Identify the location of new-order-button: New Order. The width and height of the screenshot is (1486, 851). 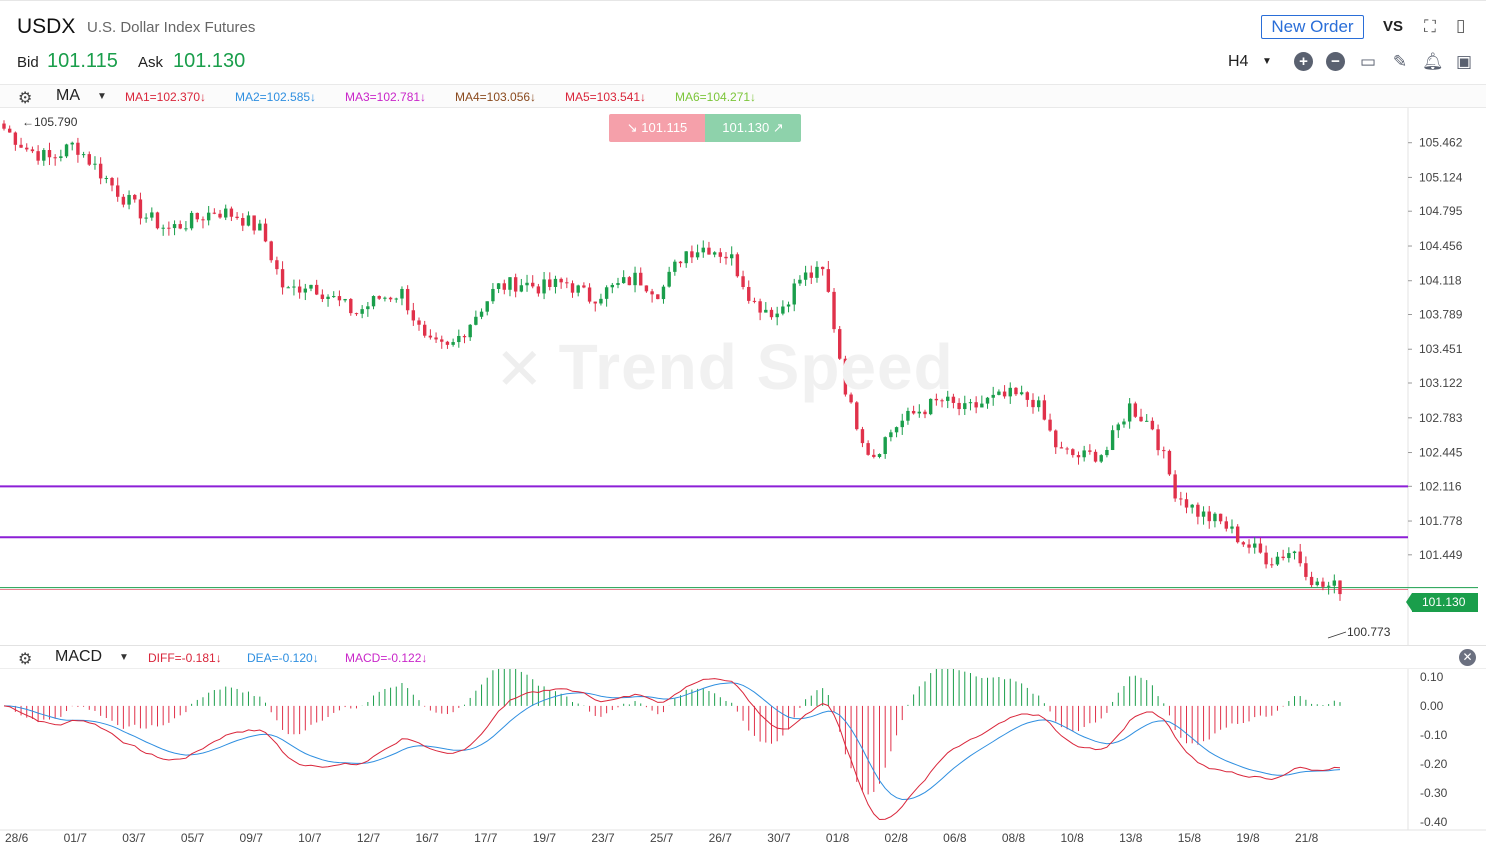
(1312, 27).